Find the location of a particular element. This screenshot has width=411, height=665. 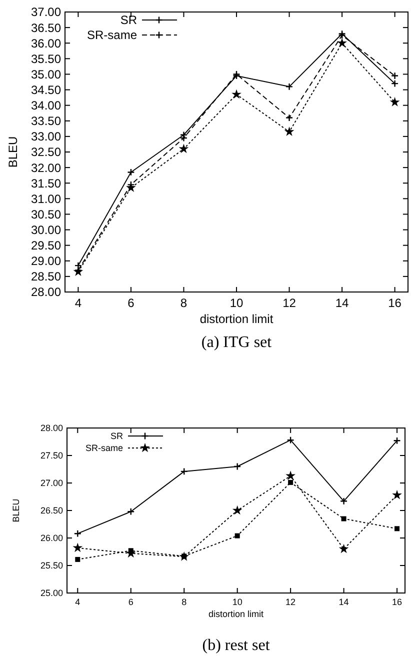

y-tick-label: 31.00 is located at coordinates (46, 199).